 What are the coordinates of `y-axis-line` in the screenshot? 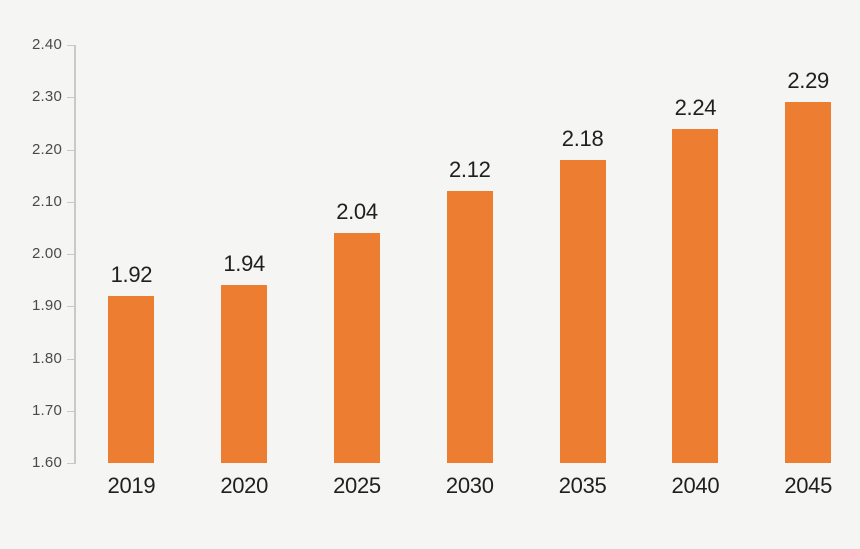 It's located at (75, 254).